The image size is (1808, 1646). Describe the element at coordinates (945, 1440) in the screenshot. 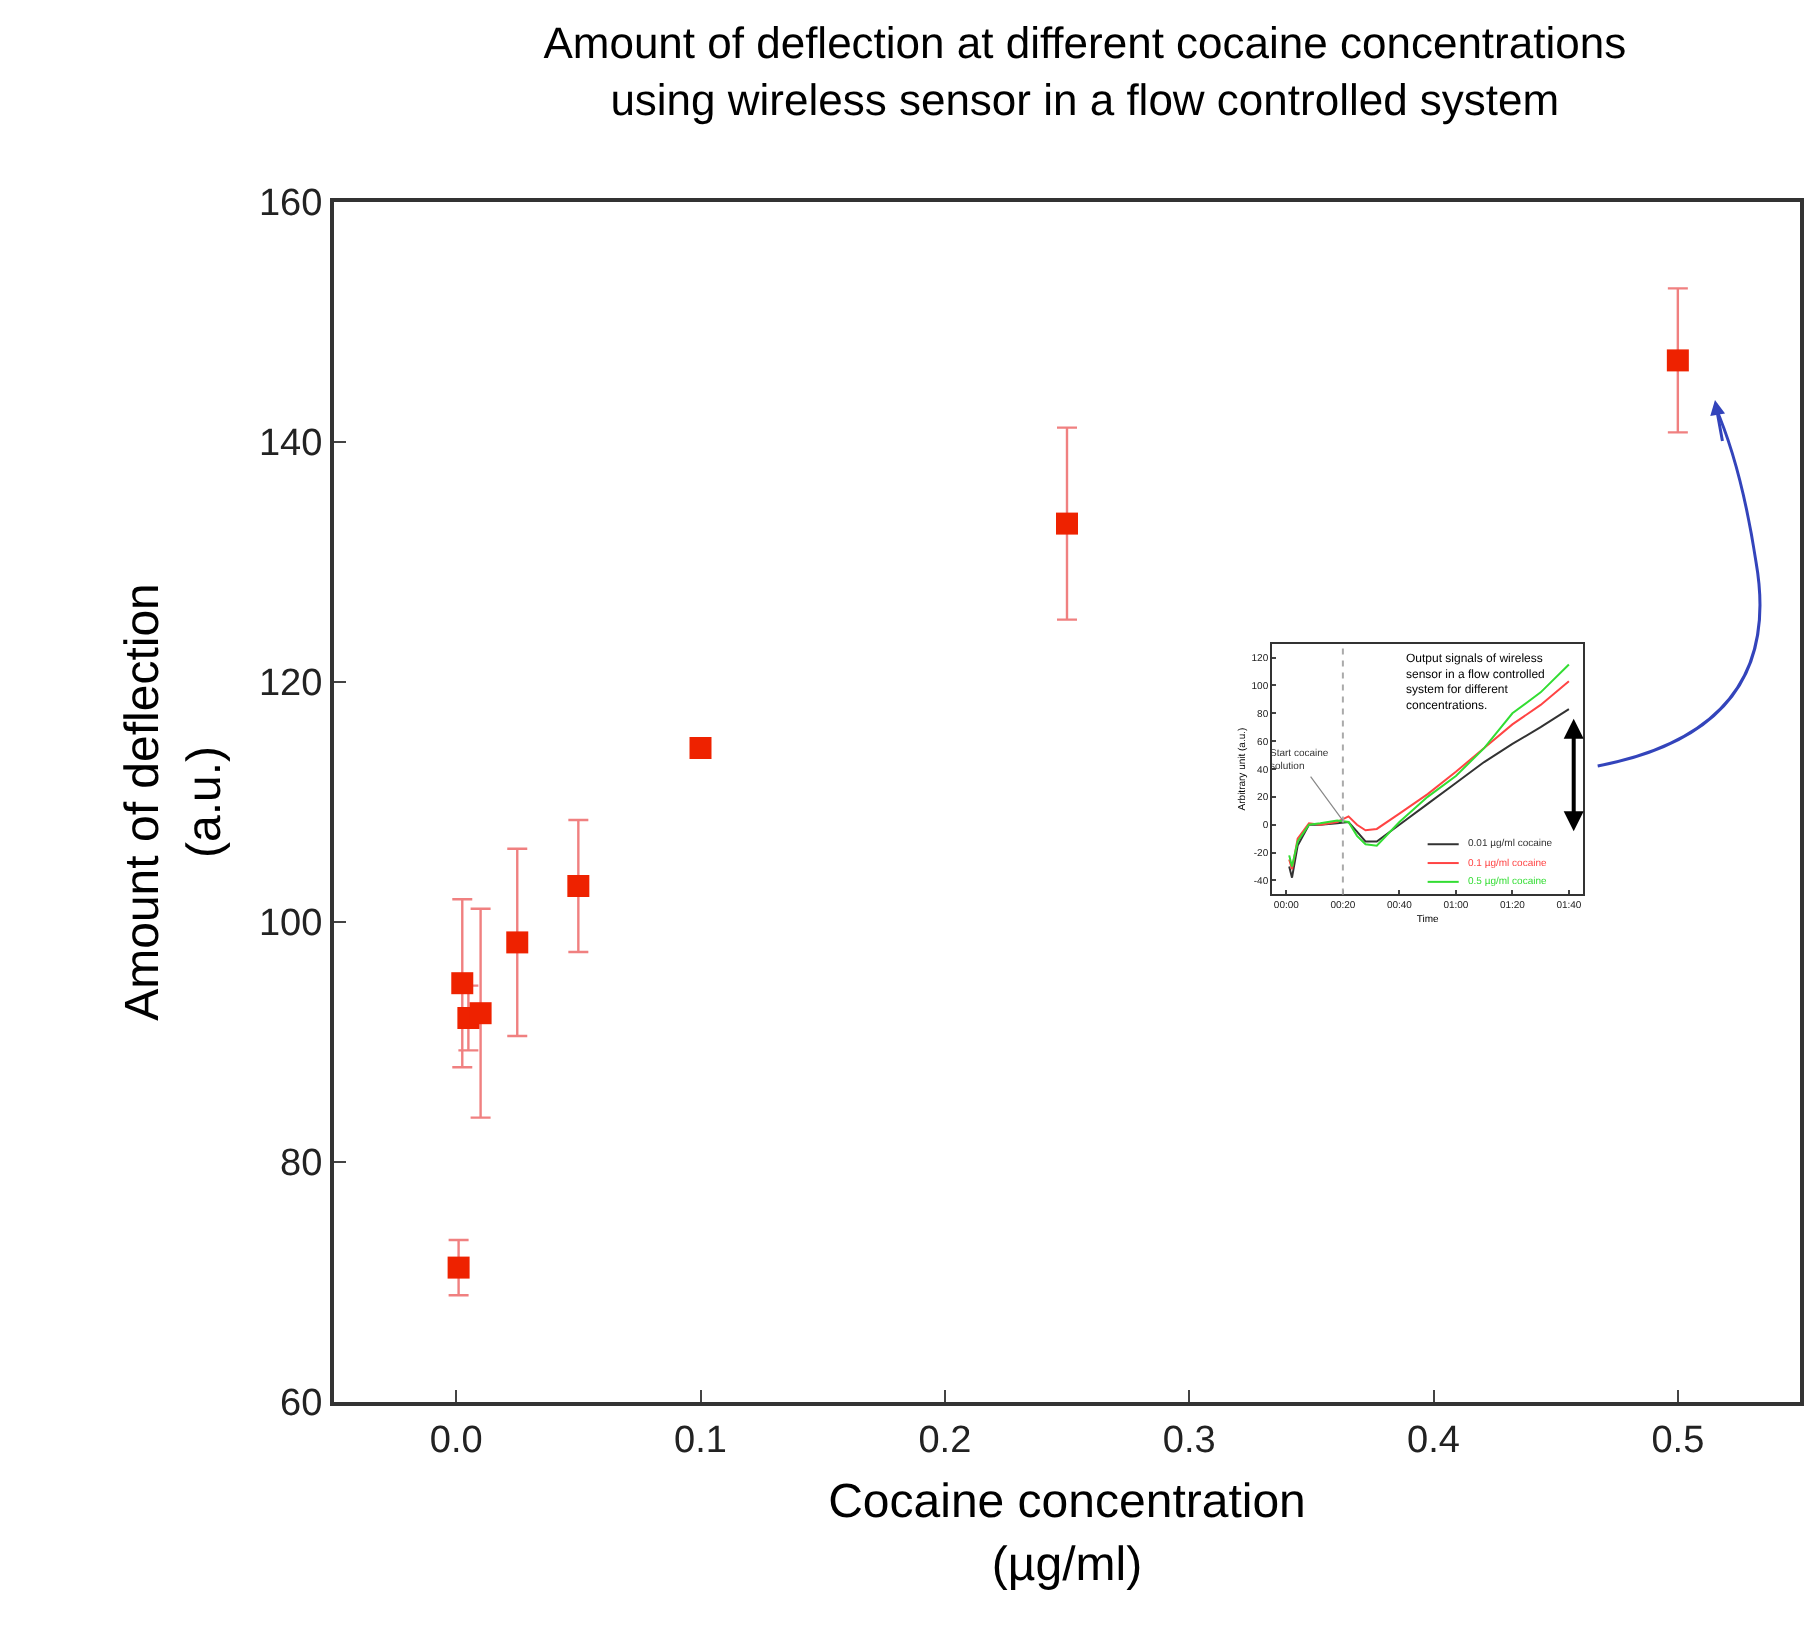

I see `x-tick-label: 0.2` at that location.